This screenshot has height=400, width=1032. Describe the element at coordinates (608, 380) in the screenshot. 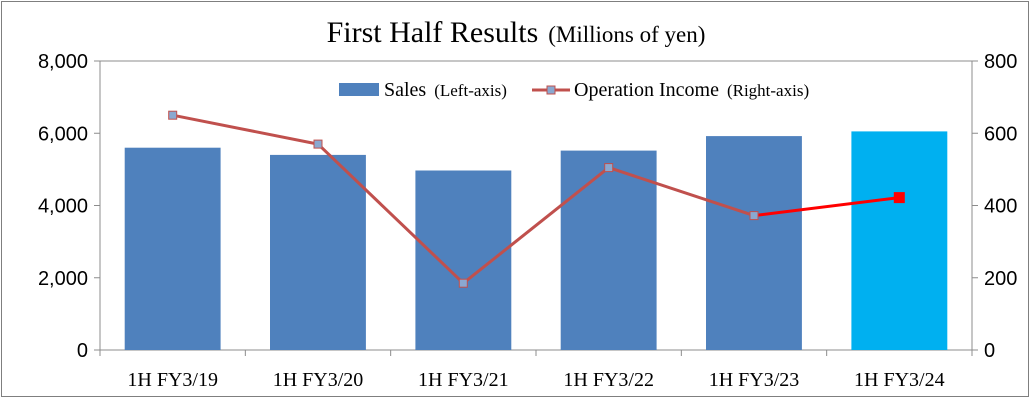

I see `x-axis-label-4: 1H FY3/22` at that location.